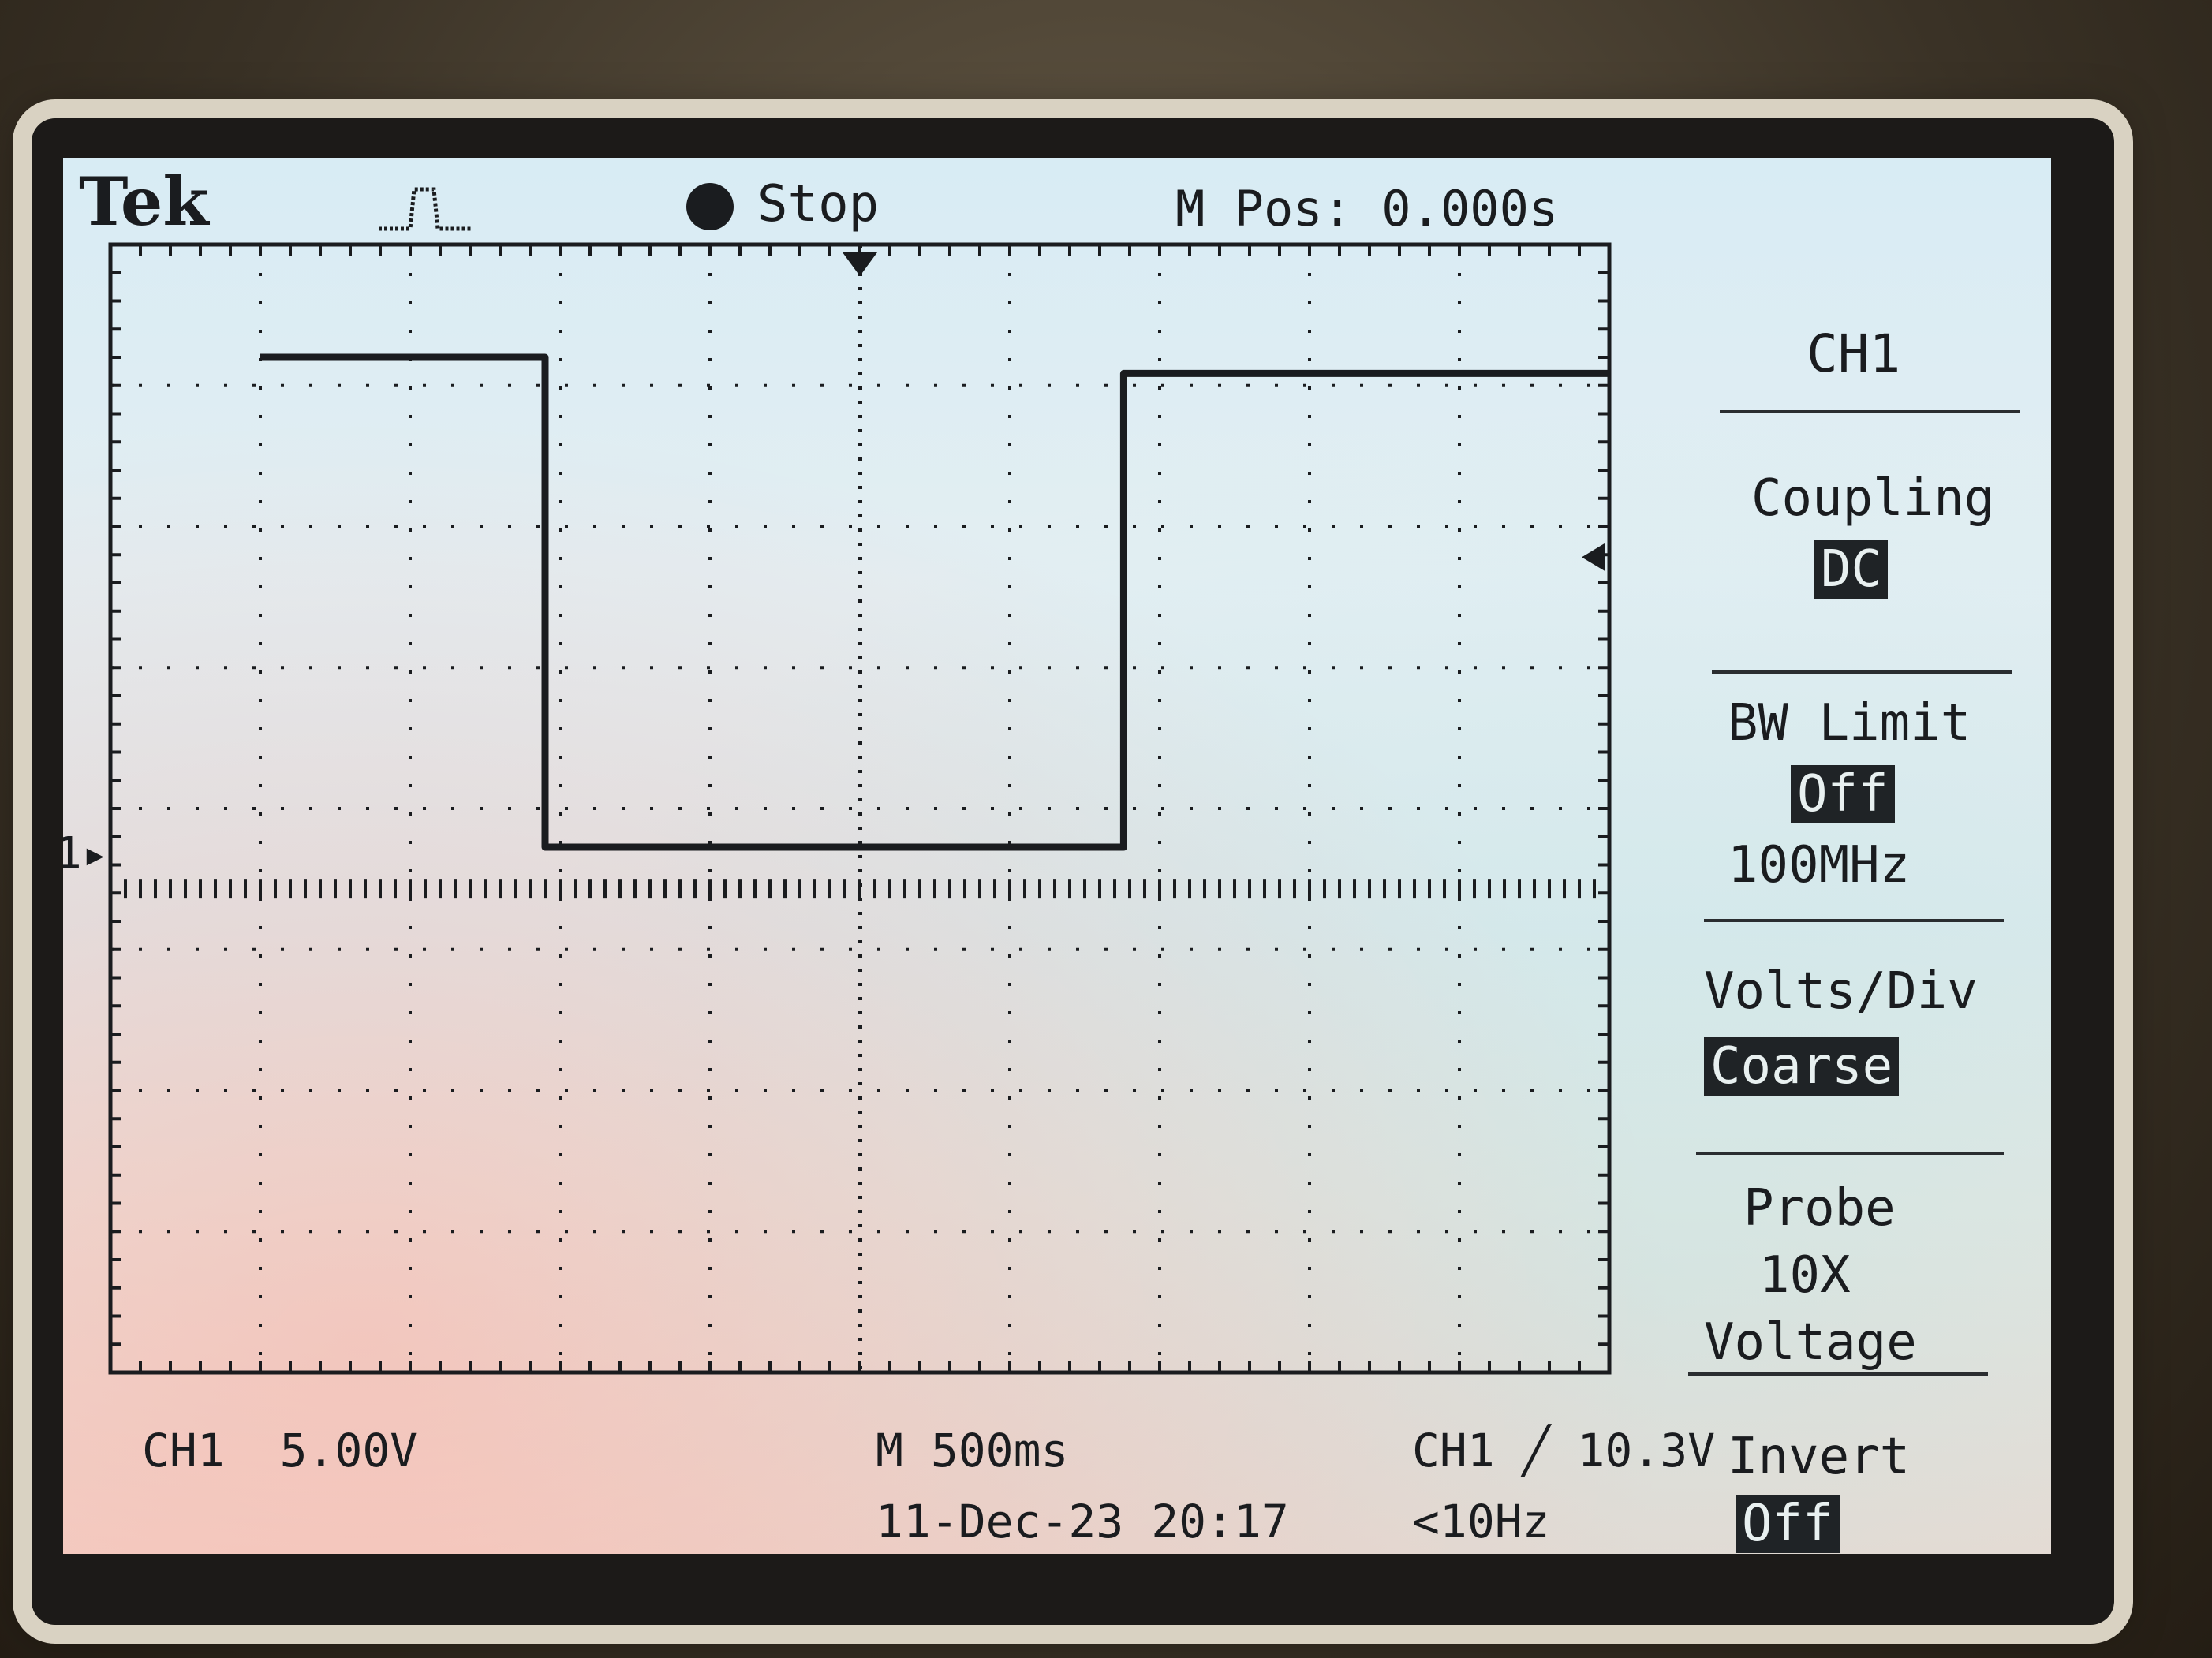 The width and height of the screenshot is (2212, 1658). I want to click on timebase-readout: M 500ms, so click(972, 1450).